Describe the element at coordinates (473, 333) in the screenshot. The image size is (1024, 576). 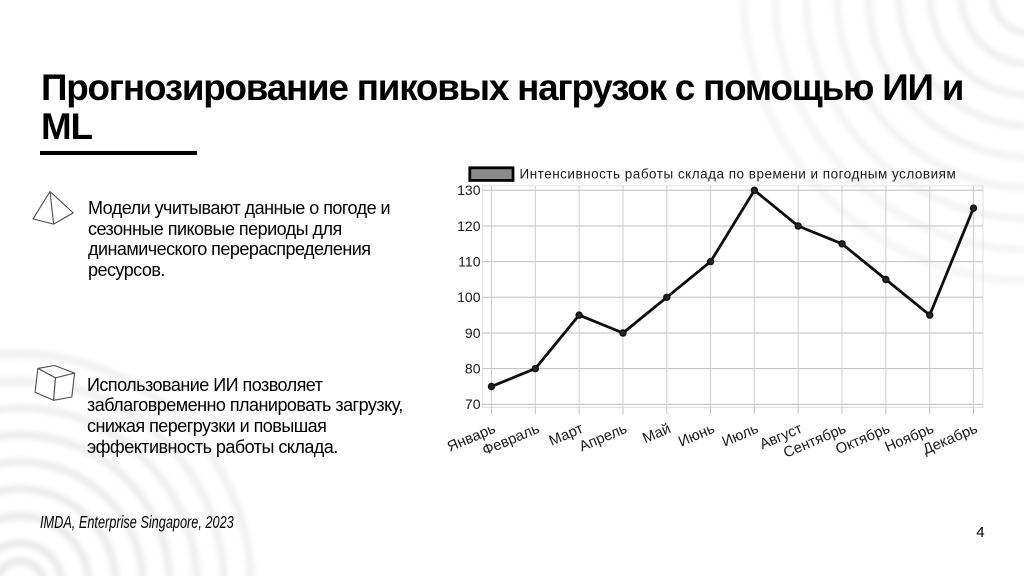
I see `svg-text: 90` at that location.